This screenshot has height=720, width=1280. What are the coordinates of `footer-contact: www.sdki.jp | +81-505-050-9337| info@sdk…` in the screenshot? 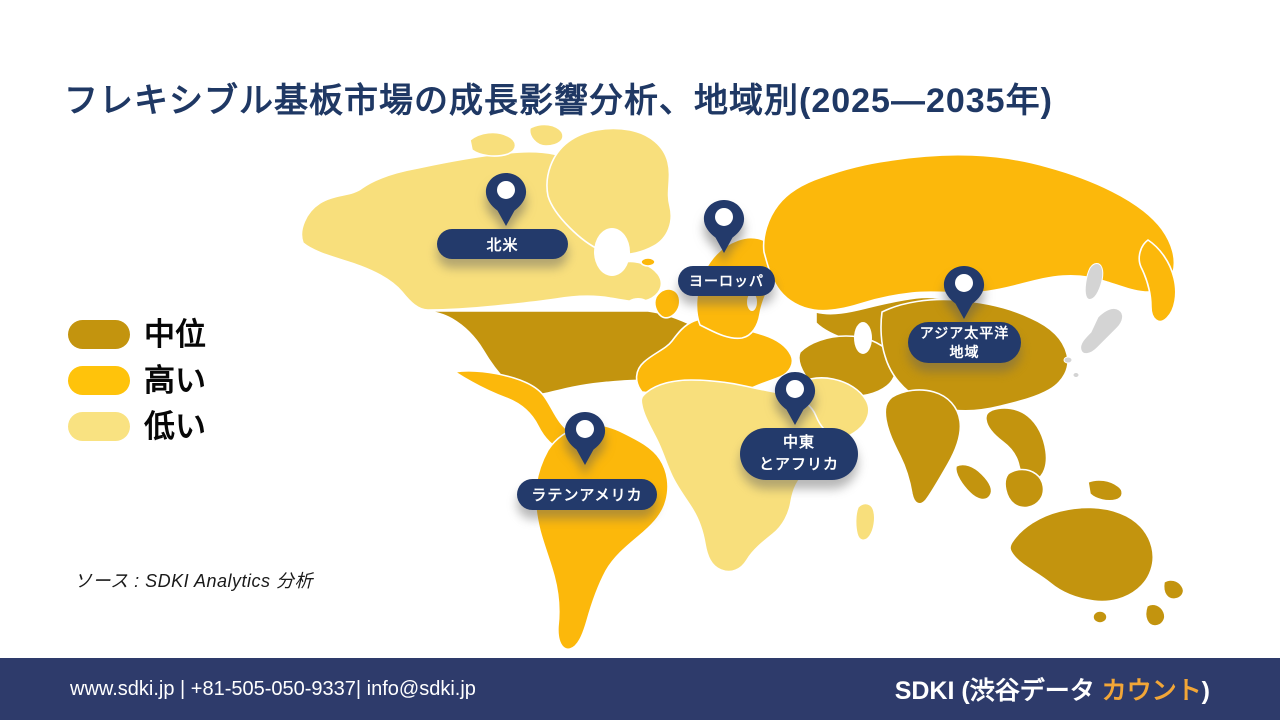 It's located at (273, 688).